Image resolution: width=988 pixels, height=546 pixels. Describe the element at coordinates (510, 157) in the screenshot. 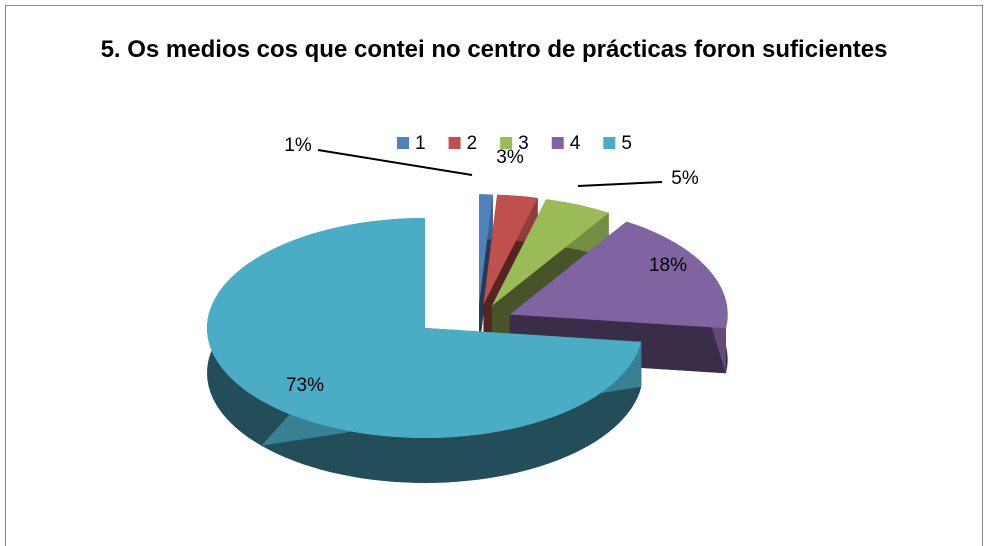

I see `data-label: 3%` at that location.